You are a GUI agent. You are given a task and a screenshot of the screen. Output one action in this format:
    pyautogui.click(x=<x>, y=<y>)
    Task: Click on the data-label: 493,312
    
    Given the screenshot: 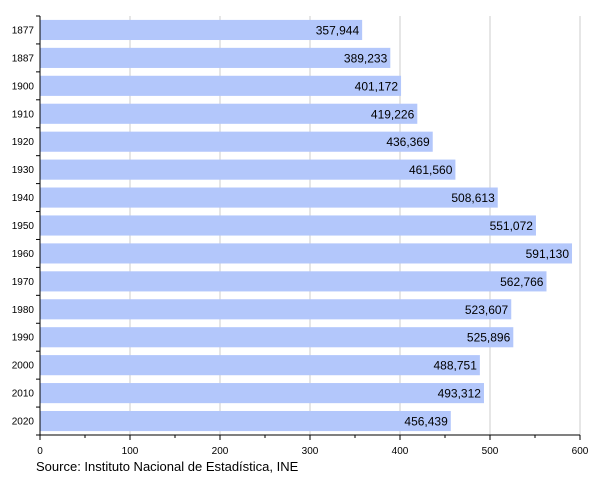 What is the action you would take?
    pyautogui.click(x=460, y=394)
    